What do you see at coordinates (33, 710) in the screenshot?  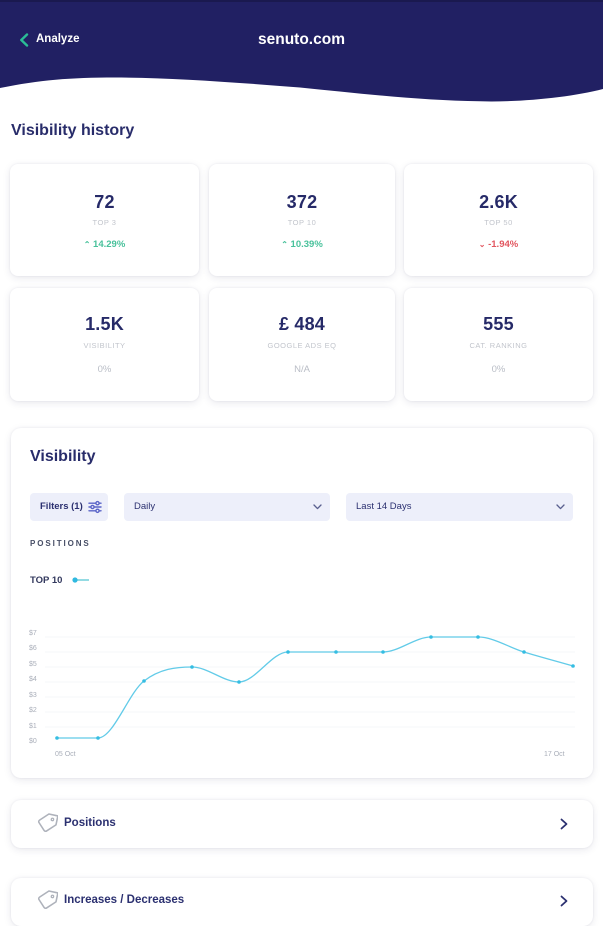 I see `svg-text: $2` at bounding box center [33, 710].